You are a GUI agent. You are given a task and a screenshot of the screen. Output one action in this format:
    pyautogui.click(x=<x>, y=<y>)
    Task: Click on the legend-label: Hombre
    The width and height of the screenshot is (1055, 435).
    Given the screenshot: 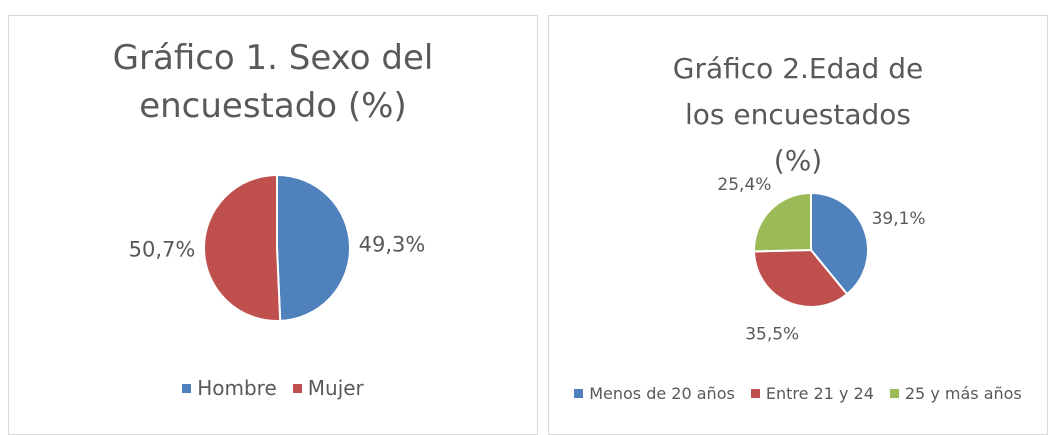 What is the action you would take?
    pyautogui.click(x=237, y=388)
    